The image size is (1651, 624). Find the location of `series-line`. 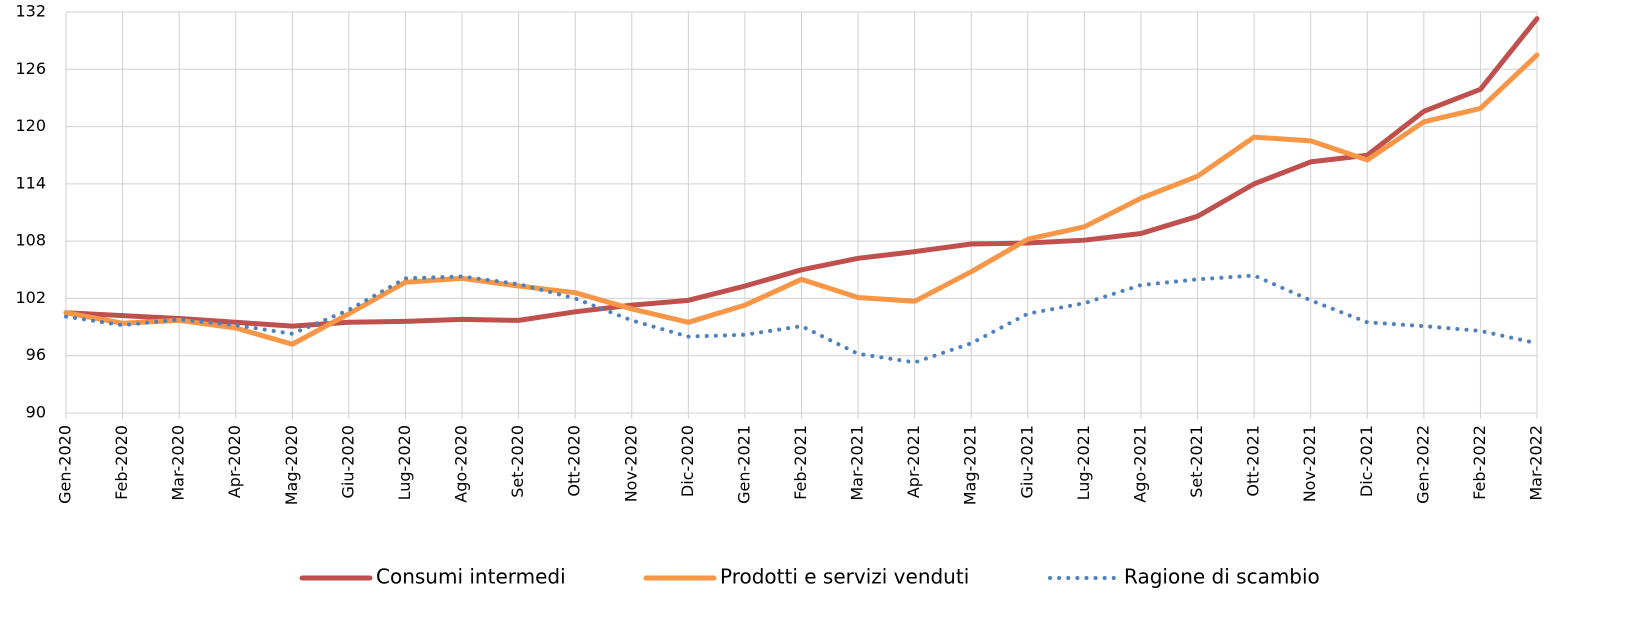

series-line is located at coordinates (801, 319).